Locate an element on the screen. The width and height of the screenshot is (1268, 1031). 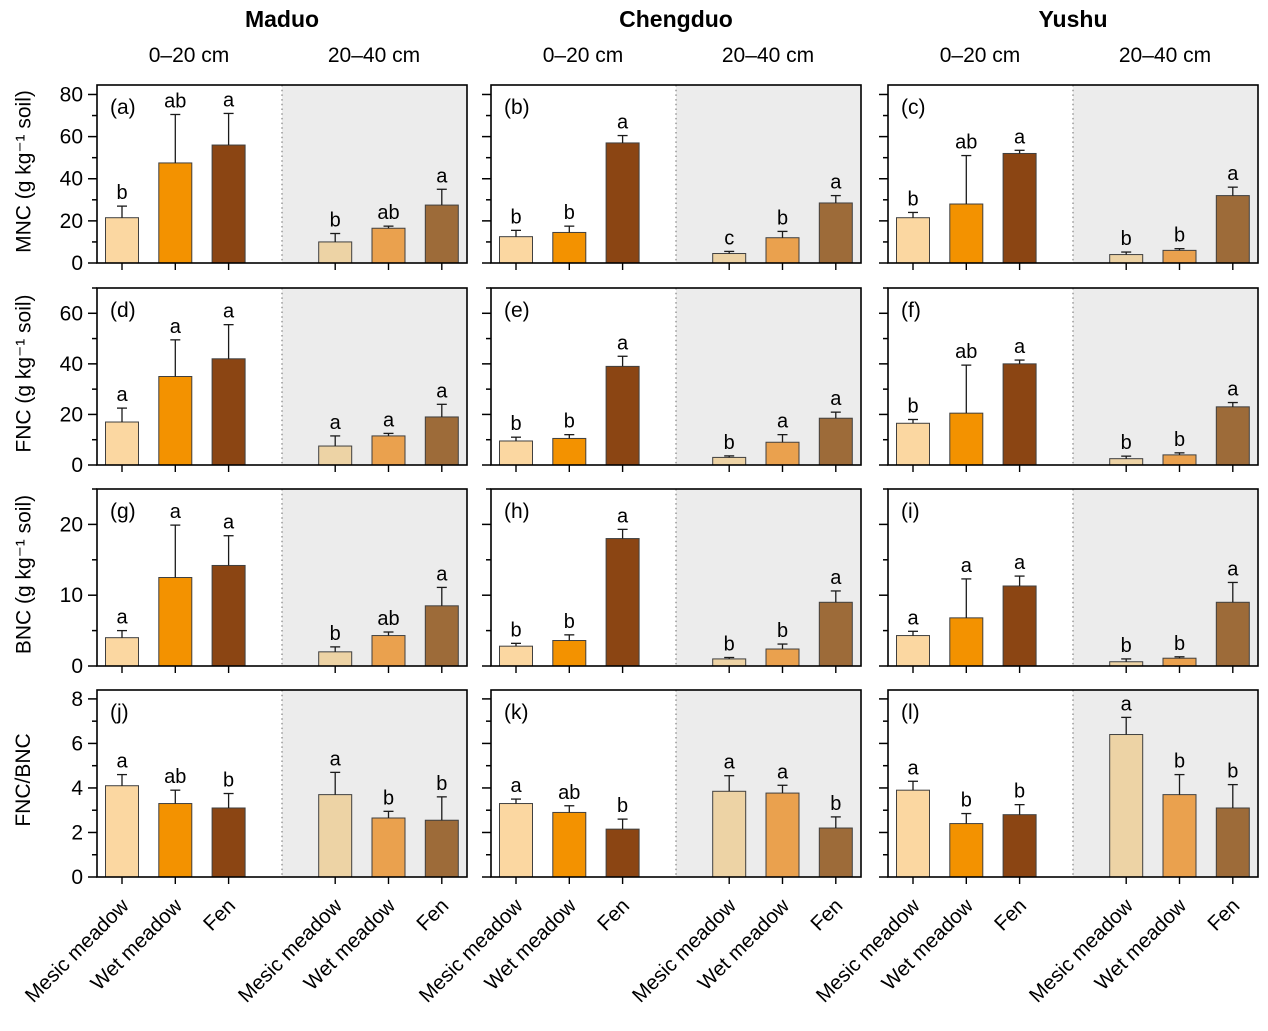
y-tick-label: 60 is located at coordinates (71, 313).